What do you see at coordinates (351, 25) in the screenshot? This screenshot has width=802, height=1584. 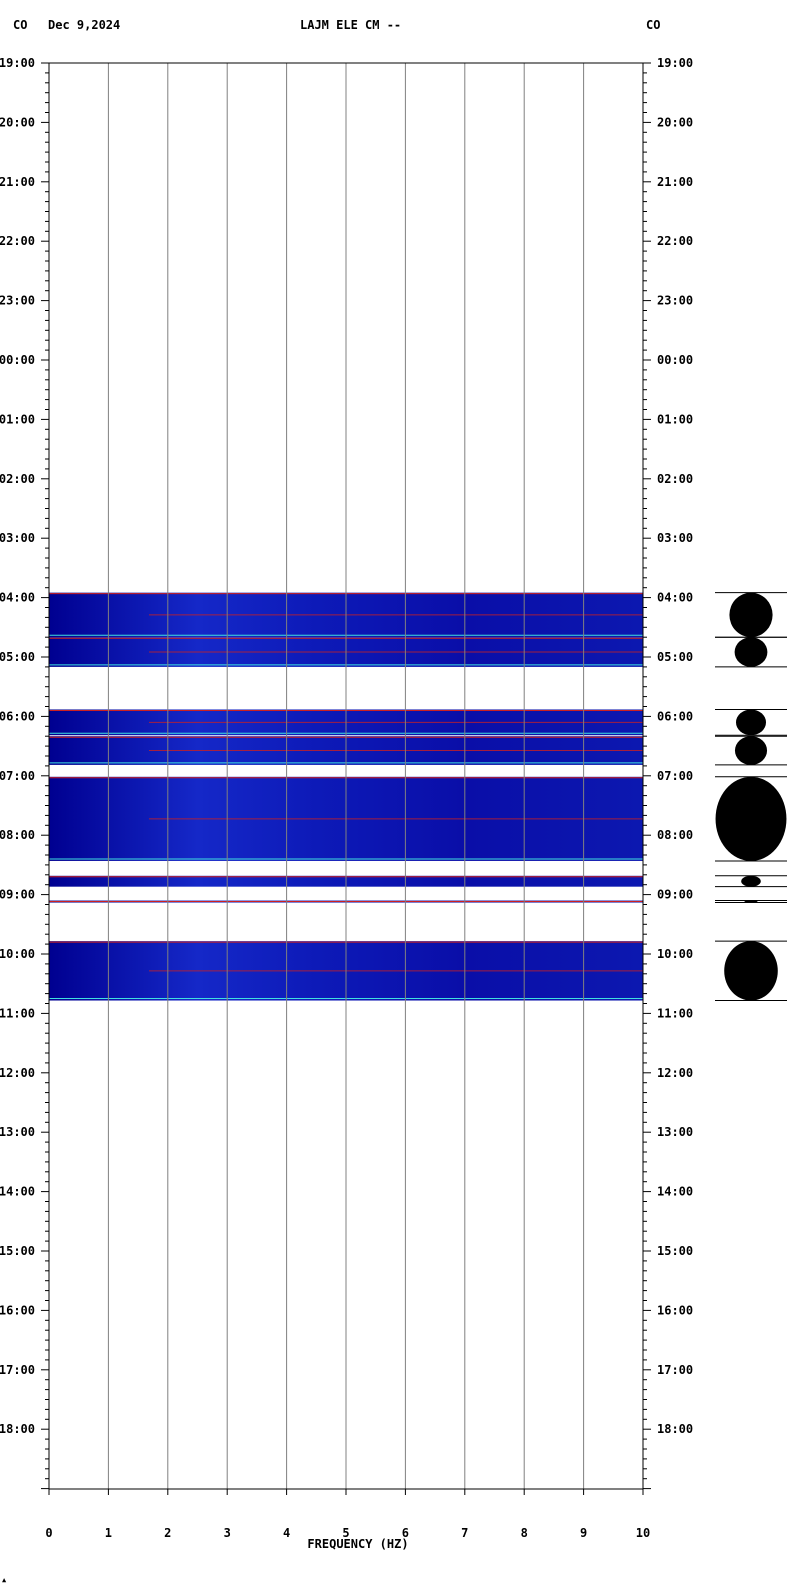 I see `station-title: LAJM ELE CM --` at bounding box center [351, 25].